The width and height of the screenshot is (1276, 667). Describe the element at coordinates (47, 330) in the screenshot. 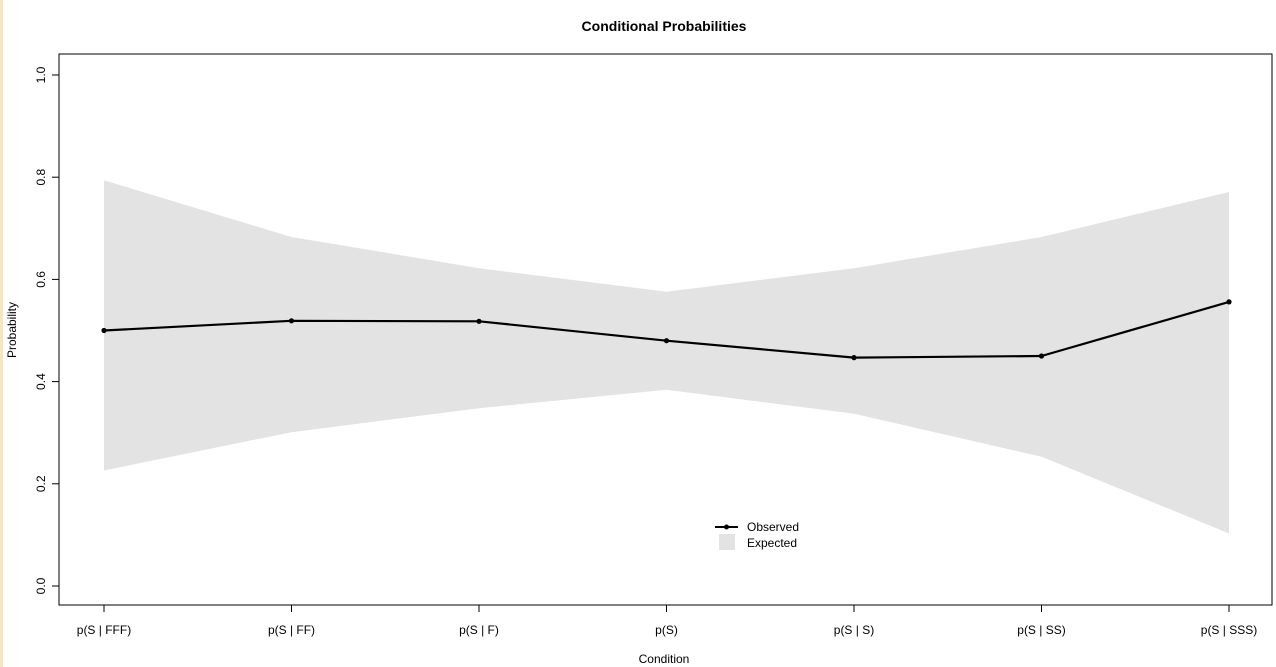

I see `y-axis: 0.0 0.2 0.4 0.6 0.8 1.0` at that location.